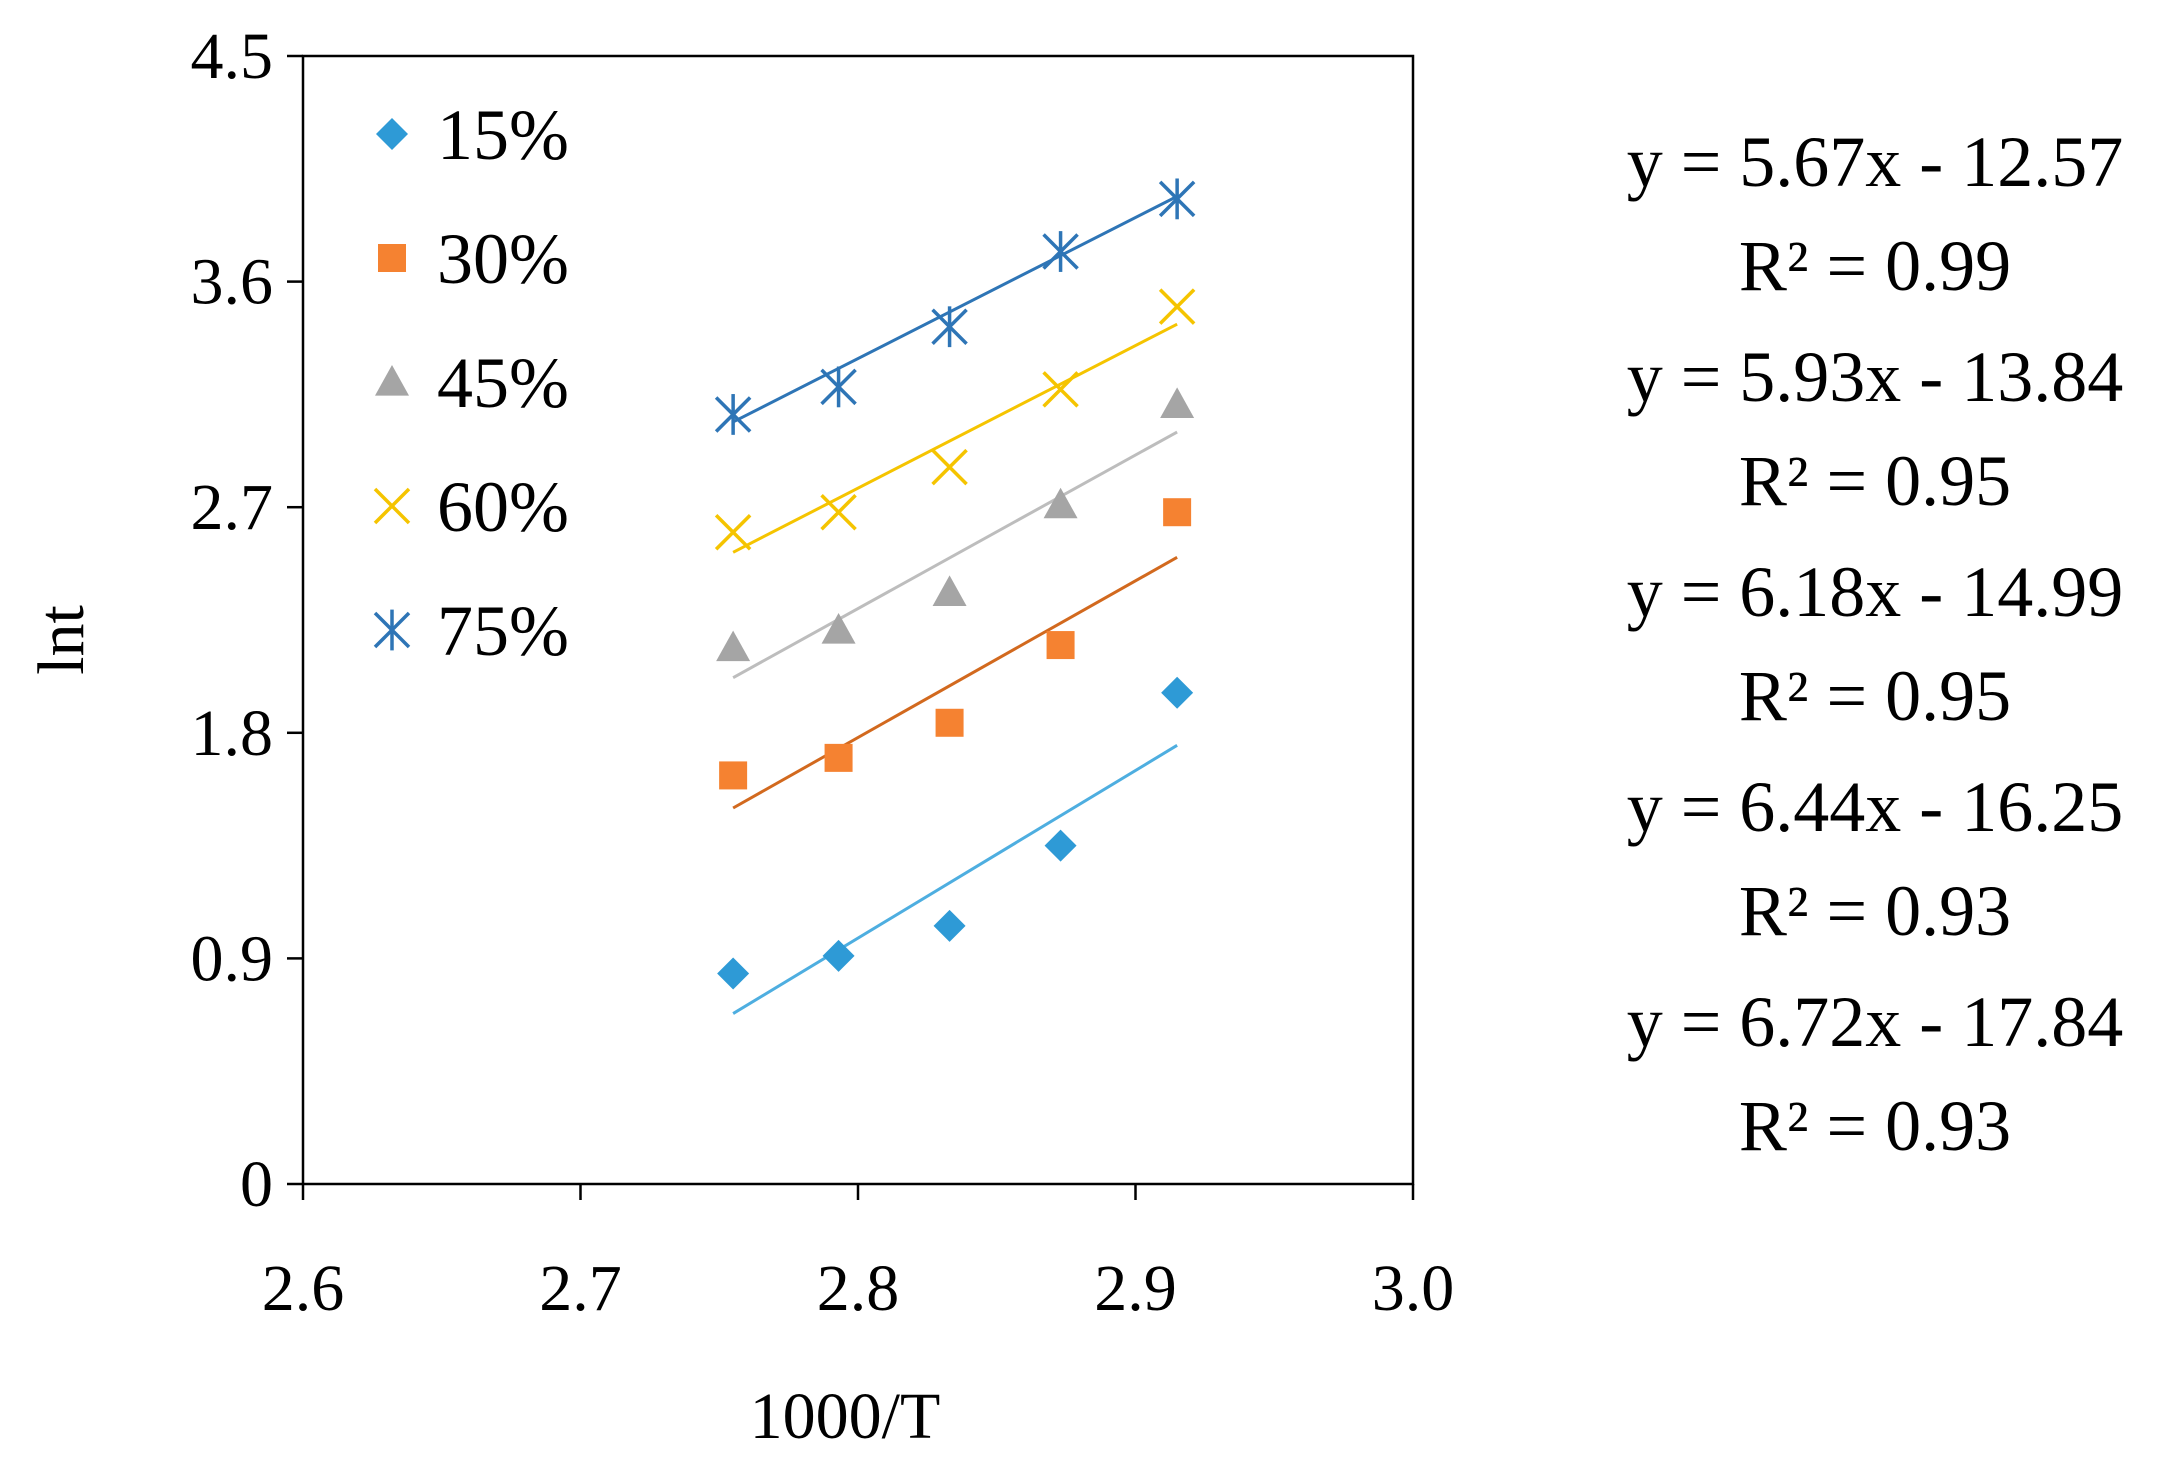 This screenshot has height=1461, width=2169. I want to click on x-tick-label: 3.0, so click(1413, 1288).